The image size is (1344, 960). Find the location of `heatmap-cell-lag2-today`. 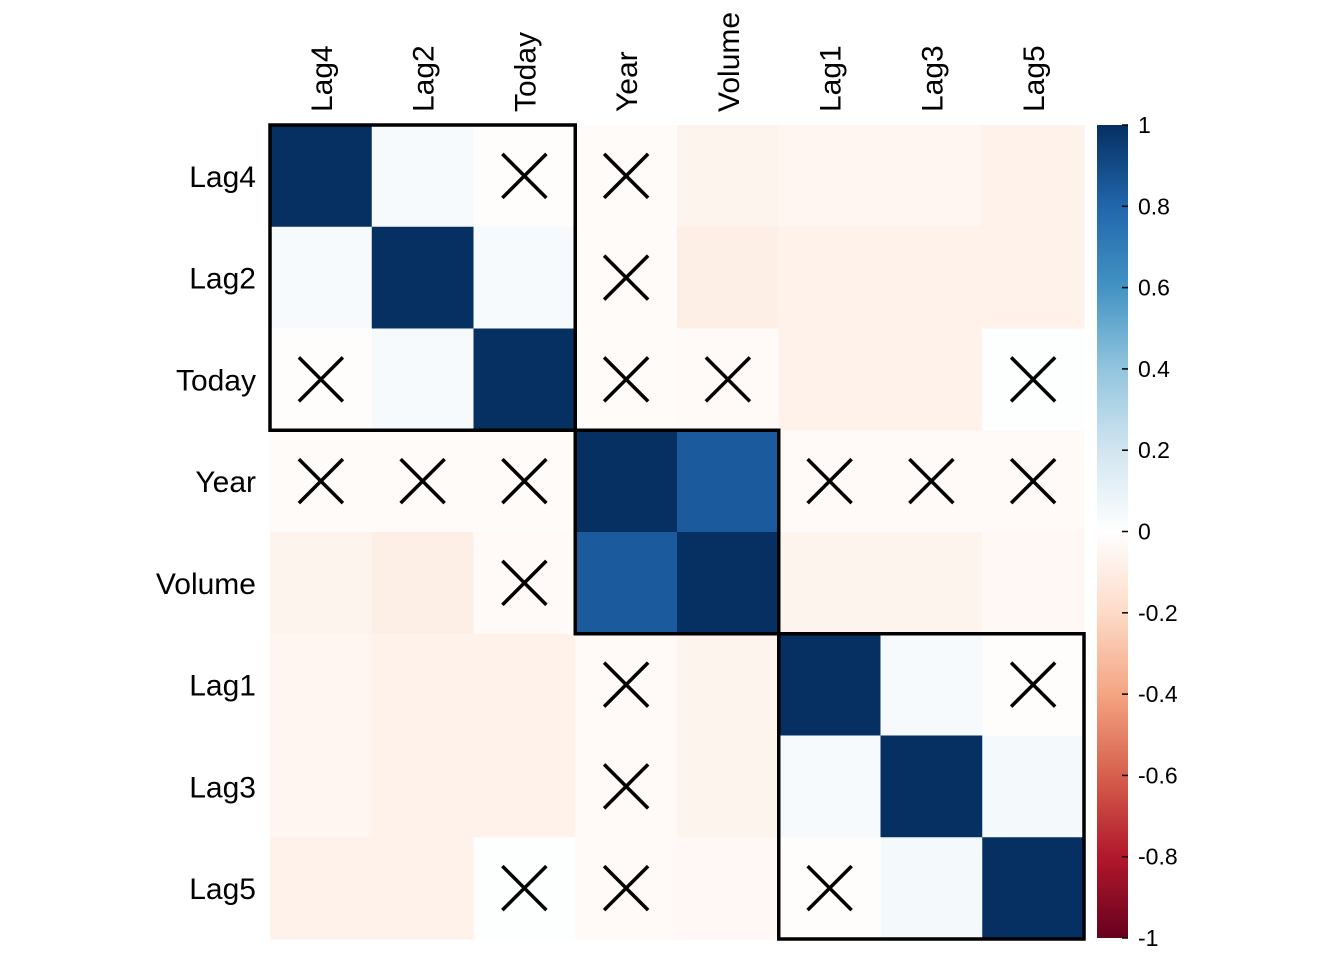

heatmap-cell-lag2-today is located at coordinates (524, 278).